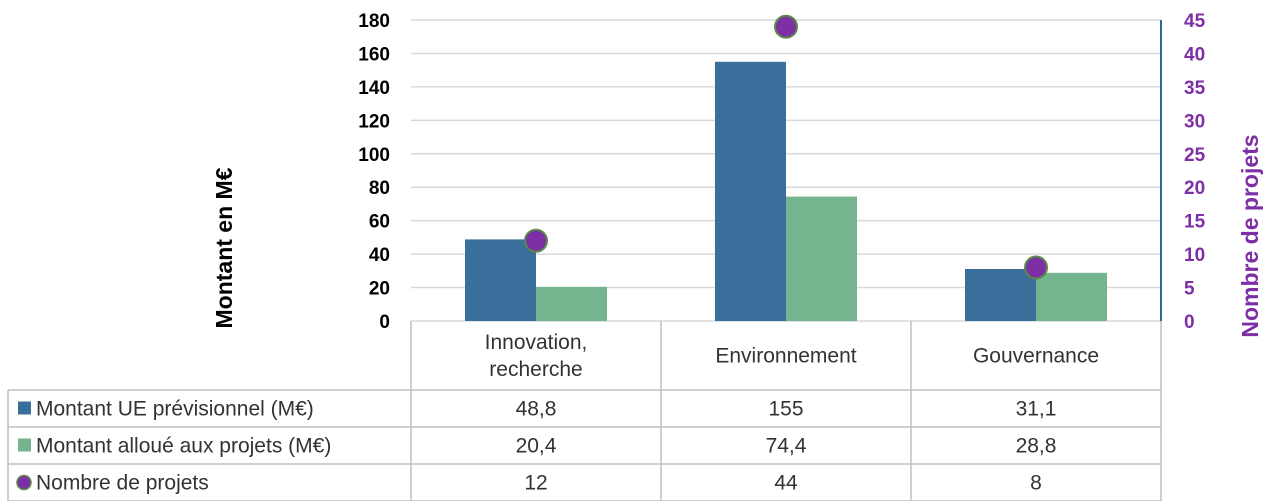  I want to click on category-label: Innovation, recherche, so click(536, 356).